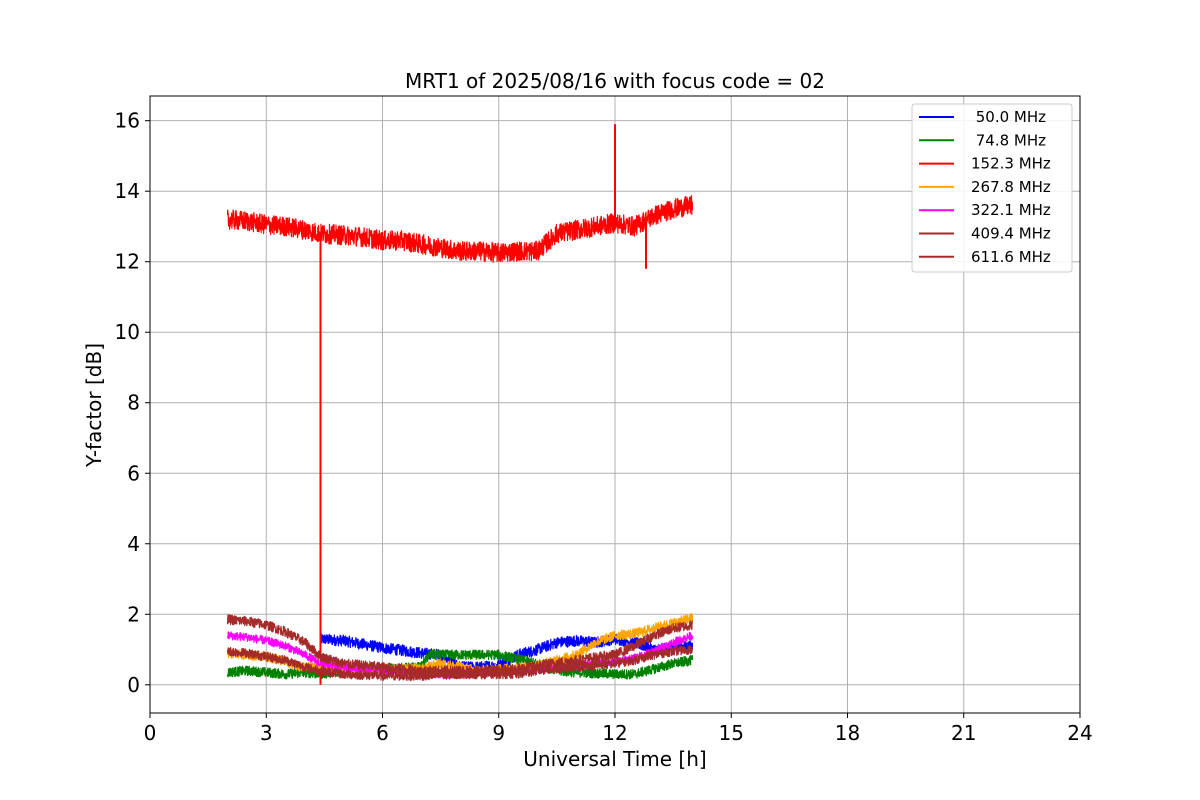 The image size is (1200, 800). What do you see at coordinates (1079, 733) in the screenshot?
I see `x-tick-label: 24` at bounding box center [1079, 733].